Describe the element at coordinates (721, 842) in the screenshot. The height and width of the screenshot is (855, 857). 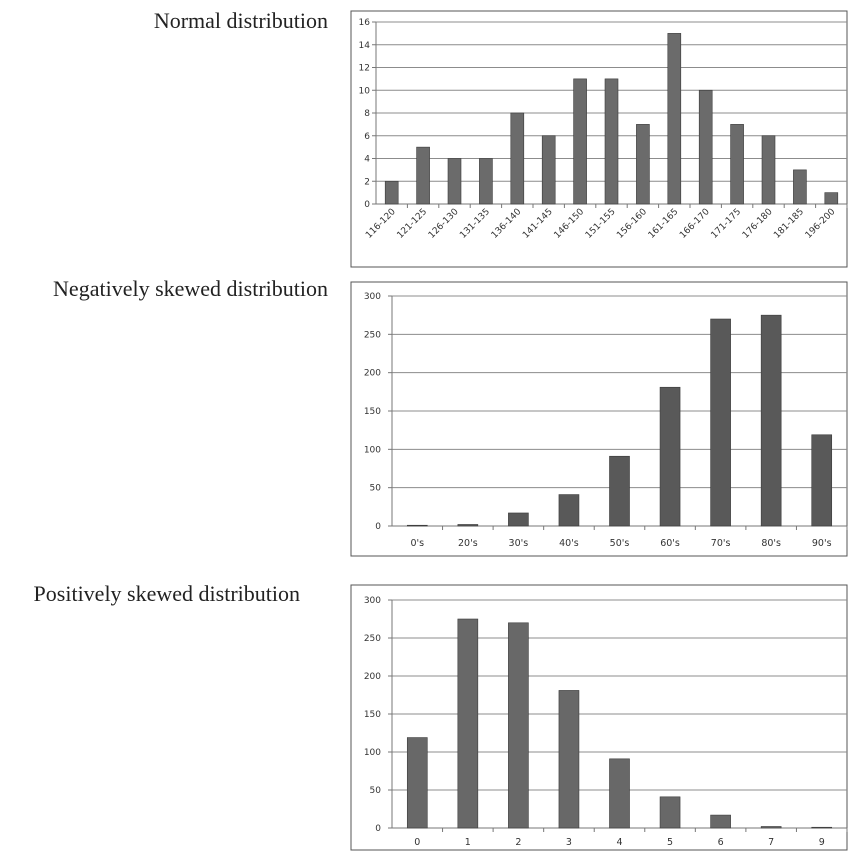
I see `x-tick-label: 6` at that location.